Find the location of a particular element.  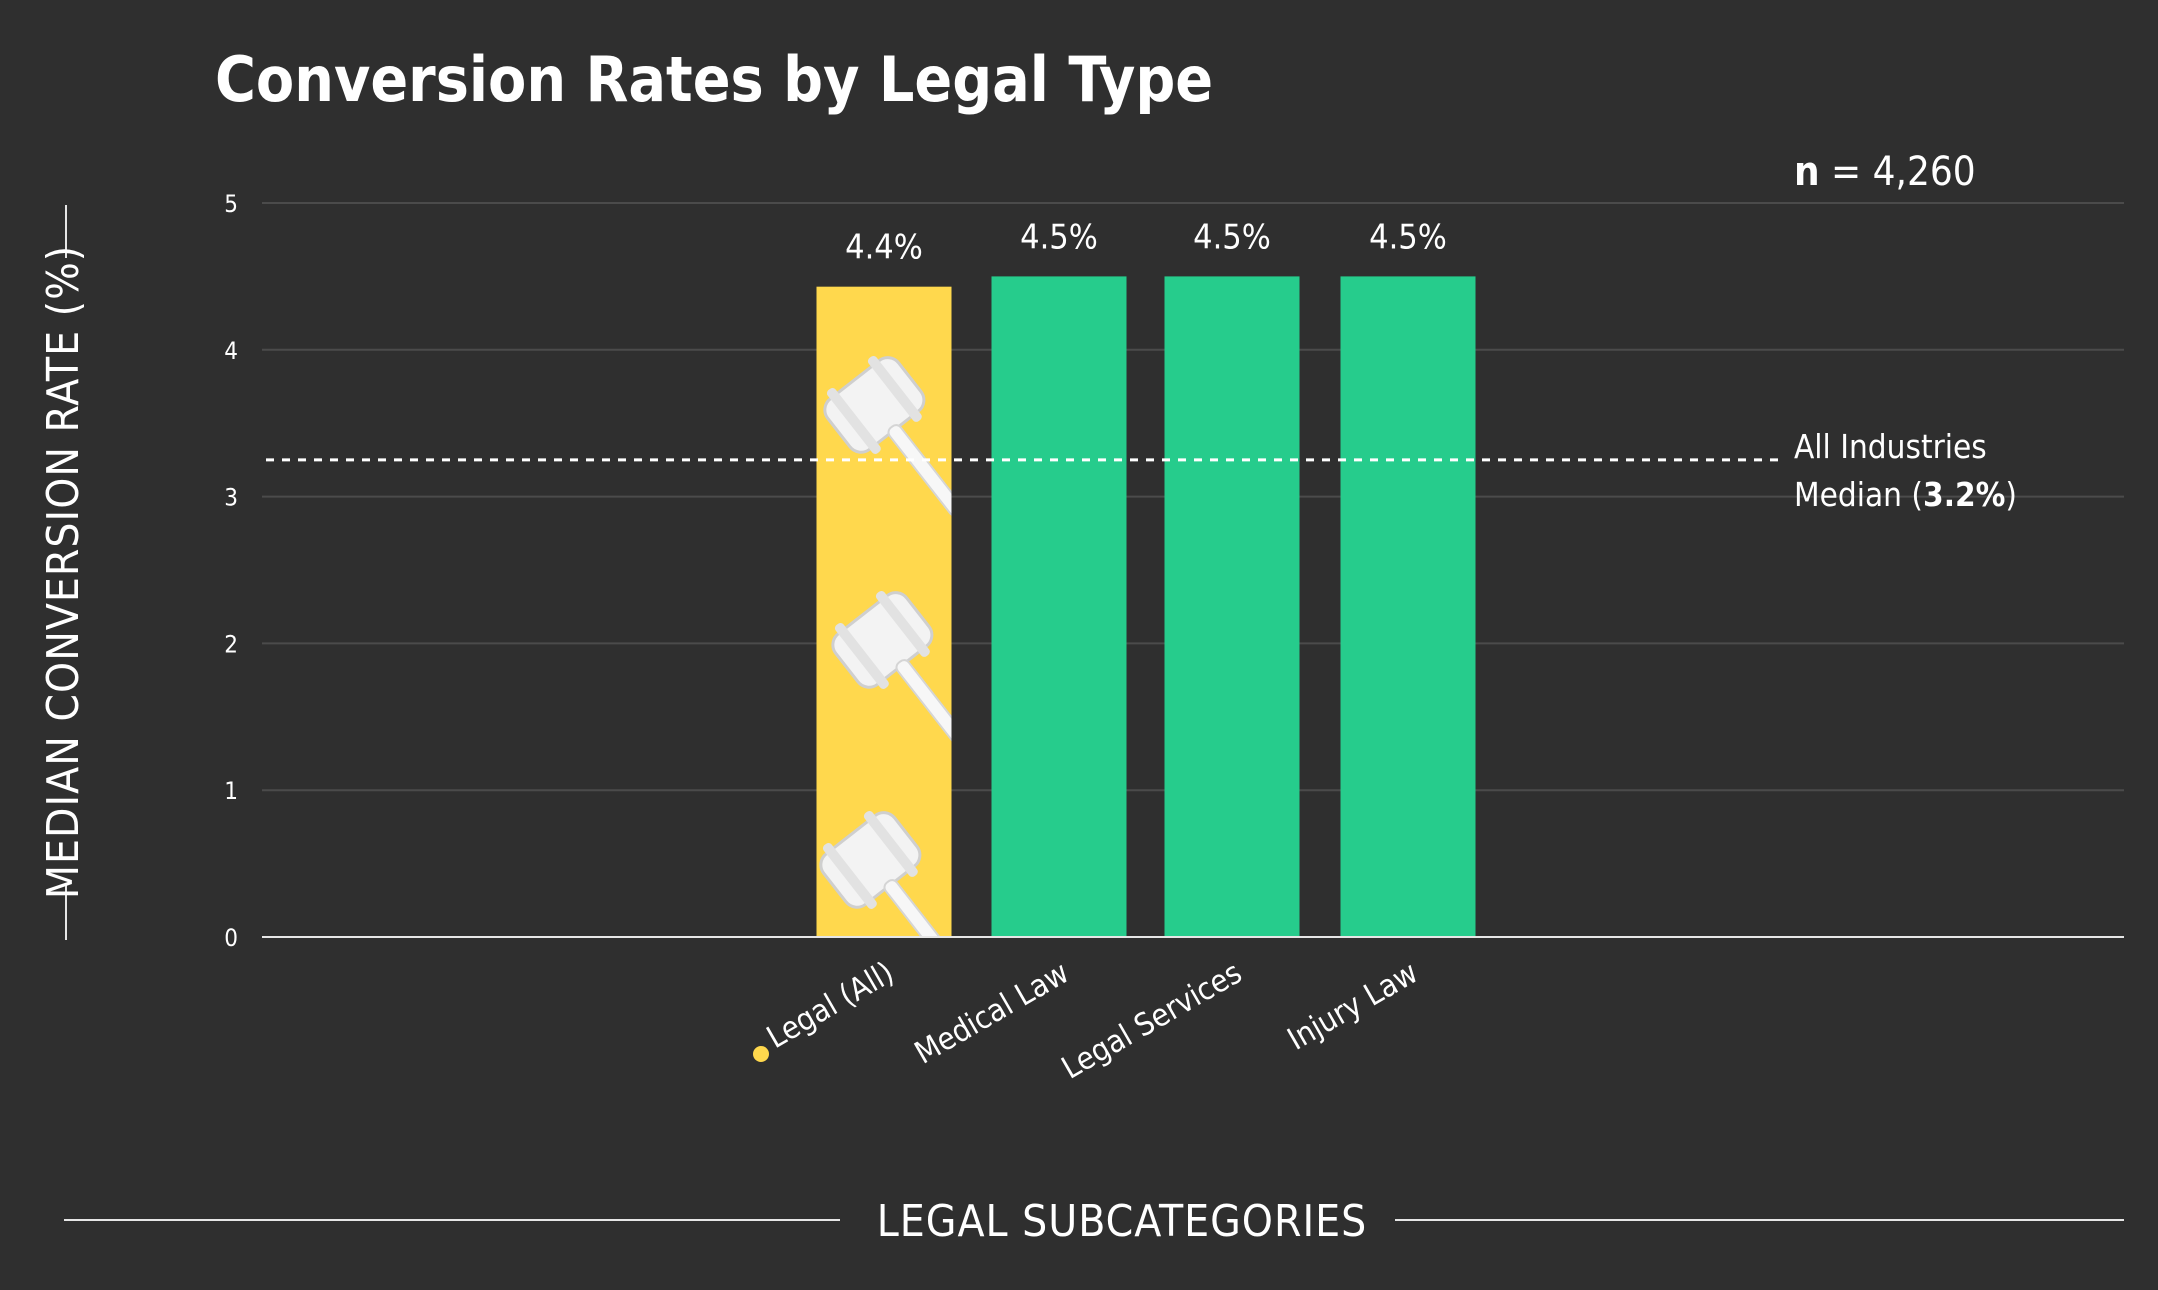

y-tick-label: 5 is located at coordinates (231, 204).